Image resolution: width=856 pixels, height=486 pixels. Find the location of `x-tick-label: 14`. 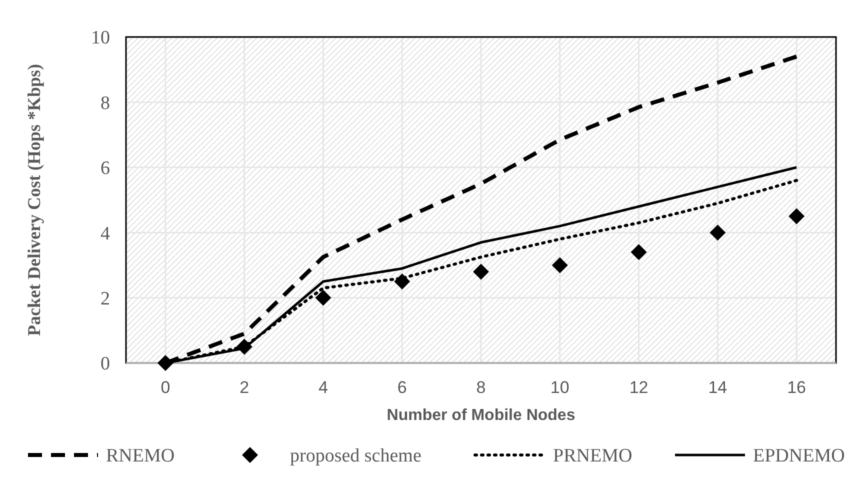

x-tick-label: 14 is located at coordinates (718, 387).